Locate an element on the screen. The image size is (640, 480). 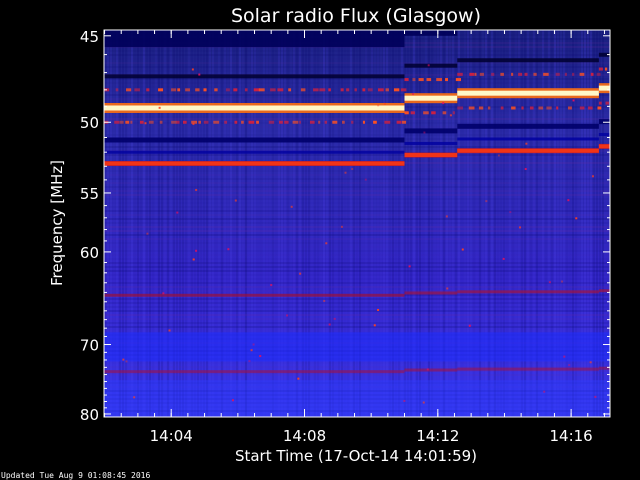
y-tick-label: 50 is located at coordinates (89, 123).